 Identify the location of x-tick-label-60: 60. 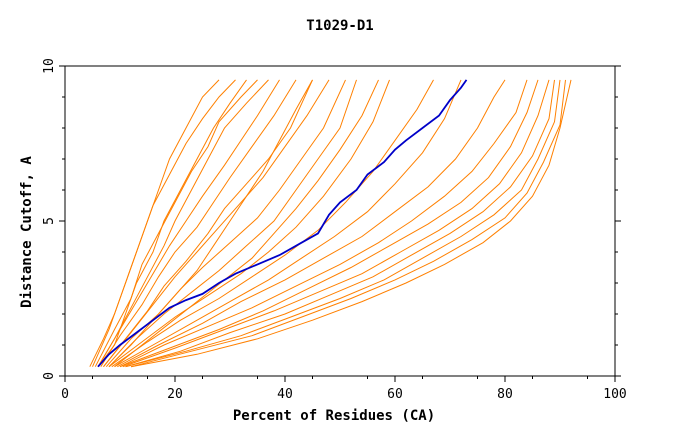
(395, 394).